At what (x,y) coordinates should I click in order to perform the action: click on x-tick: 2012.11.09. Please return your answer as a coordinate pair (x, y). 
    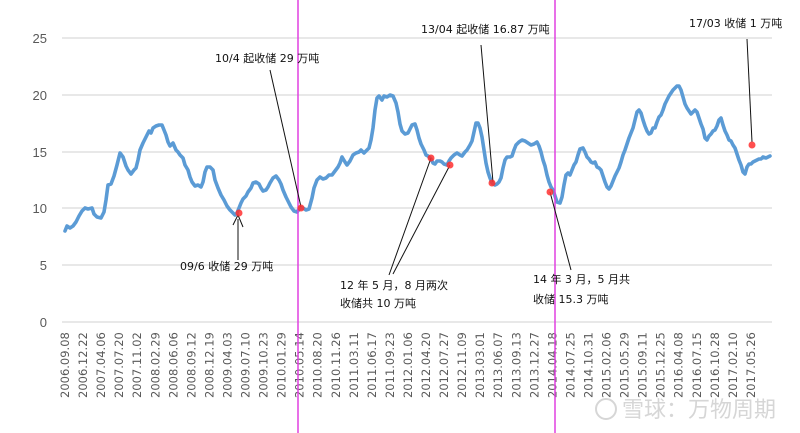
    Looking at the image, I should click on (462, 365).